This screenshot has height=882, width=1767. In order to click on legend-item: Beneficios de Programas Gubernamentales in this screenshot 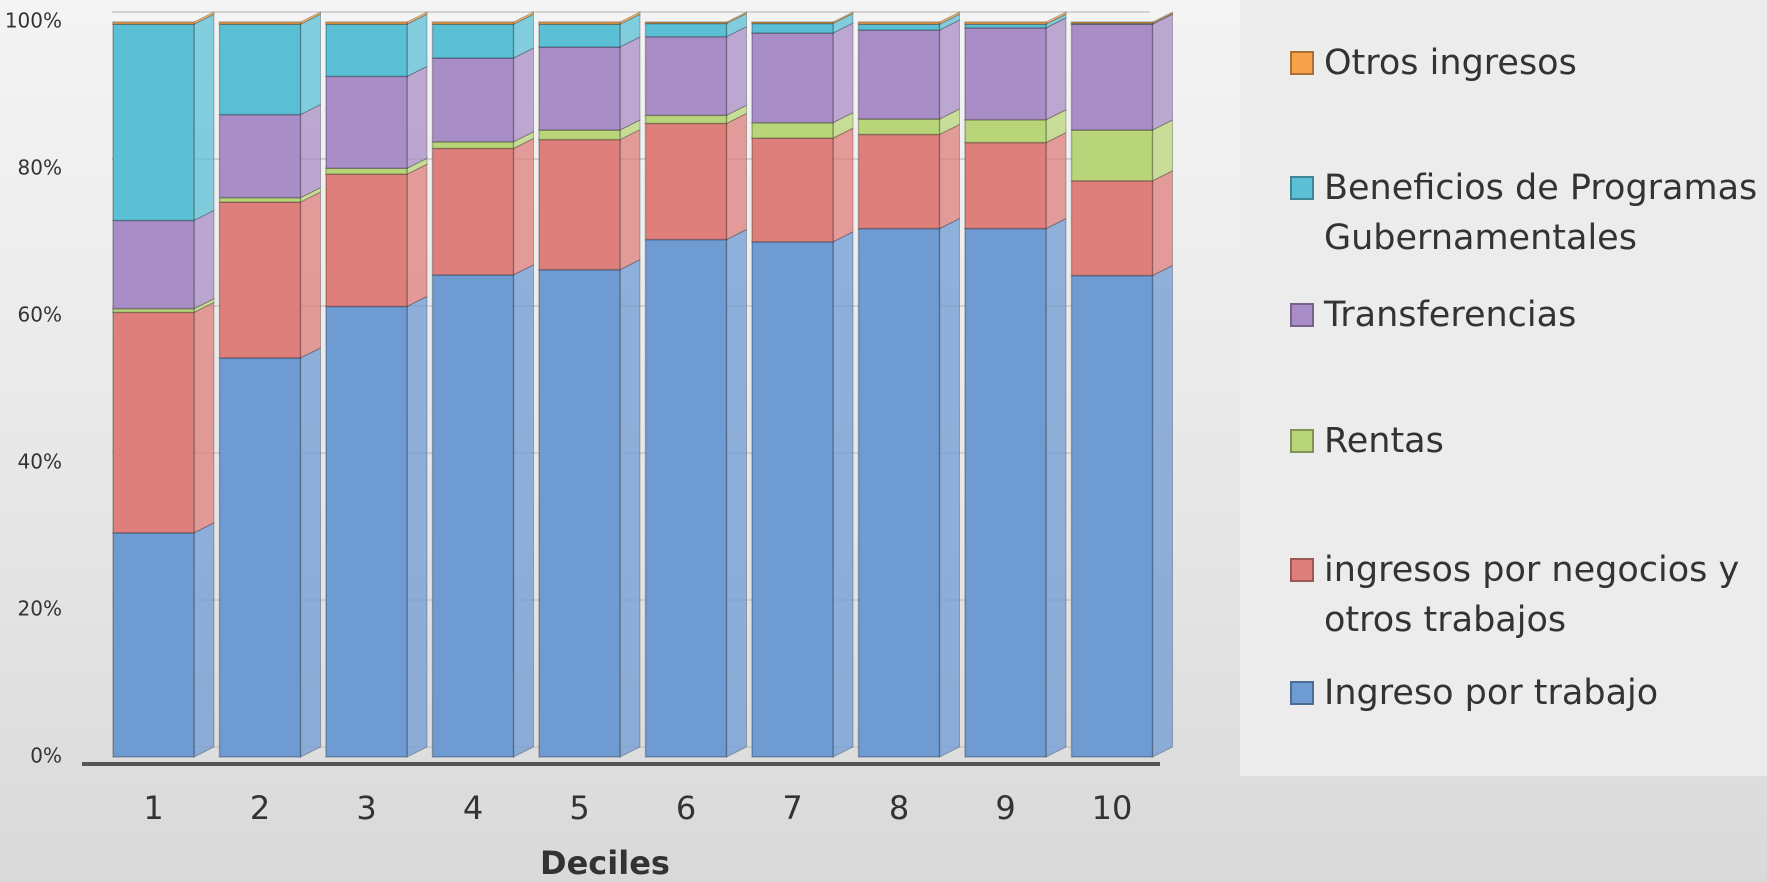, I will do `click(1525, 213)`.